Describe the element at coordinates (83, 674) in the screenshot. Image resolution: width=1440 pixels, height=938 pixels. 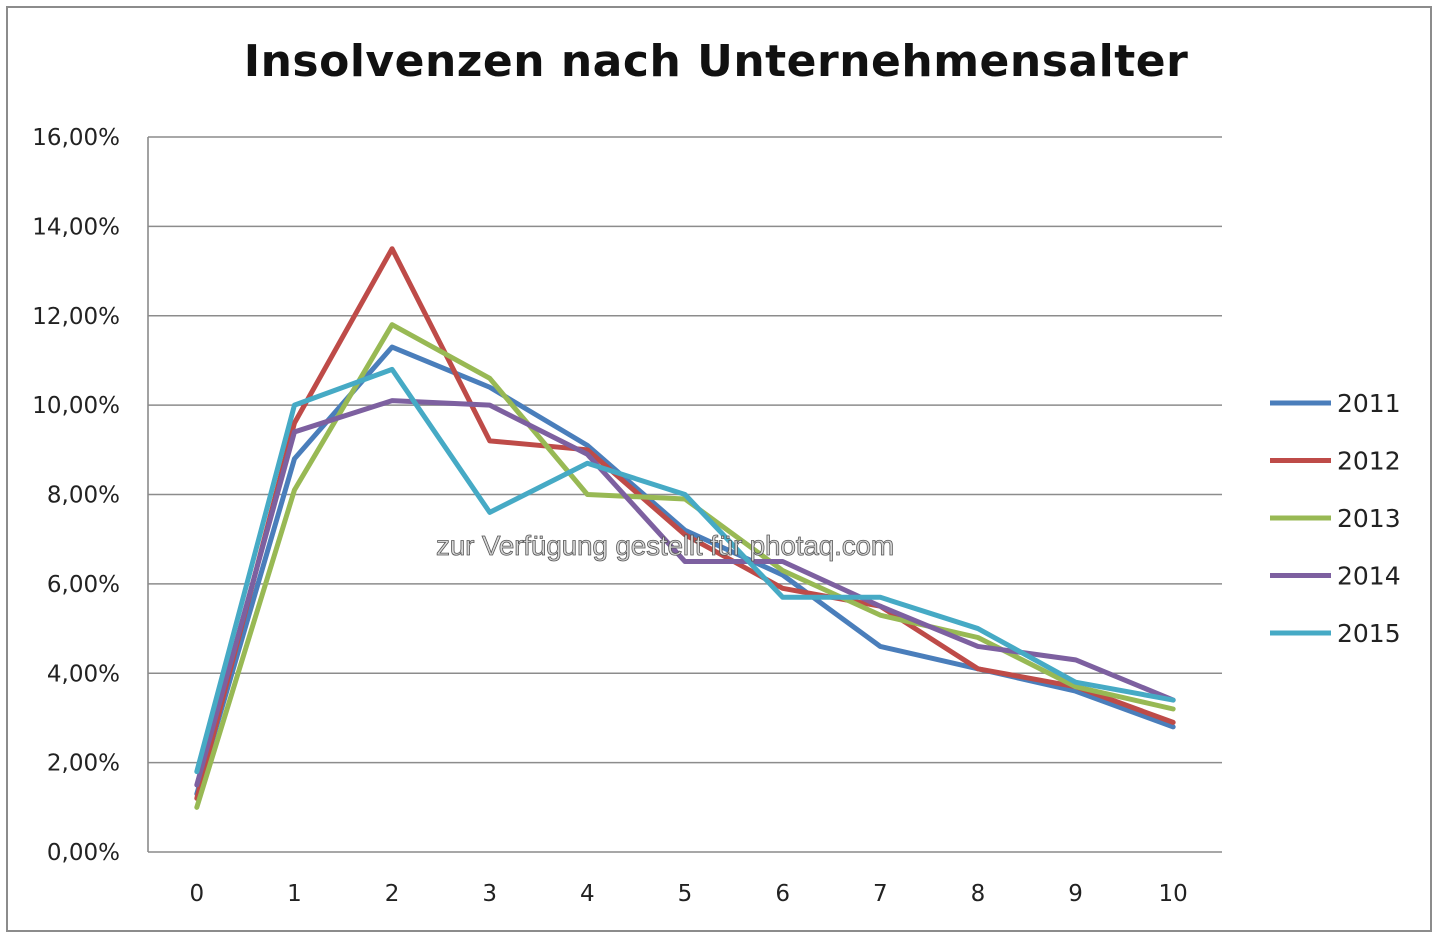
I see `y-tick-label: 4,00%` at that location.